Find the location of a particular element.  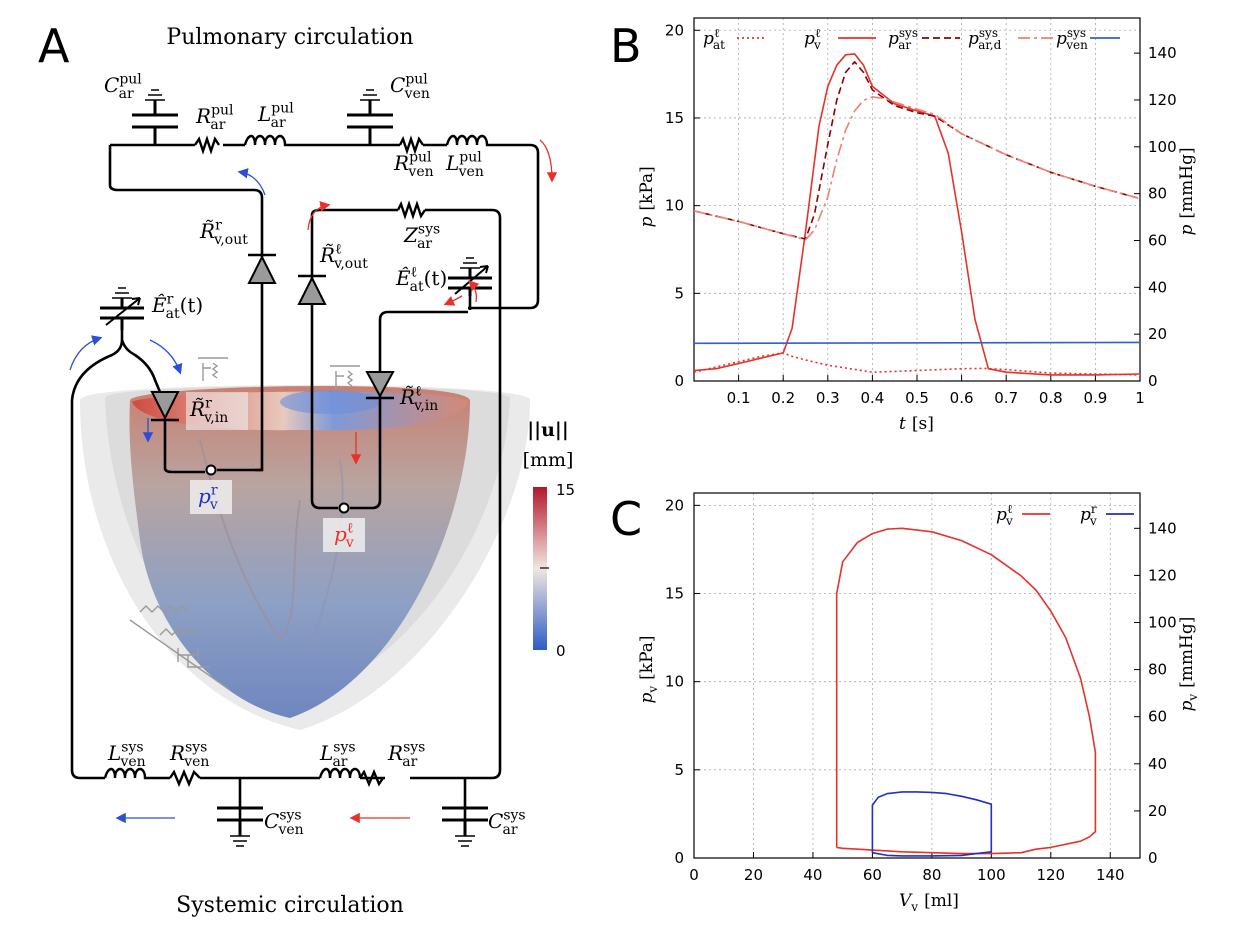

y-axis-label-left: pv[kPa] is located at coordinates (648, 669).